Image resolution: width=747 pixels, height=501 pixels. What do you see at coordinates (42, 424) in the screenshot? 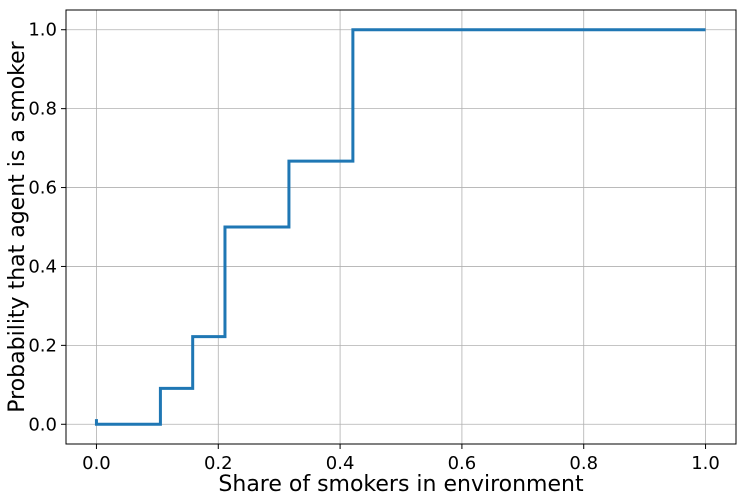
I see `y-tick-label: 0.0` at bounding box center [42, 424].